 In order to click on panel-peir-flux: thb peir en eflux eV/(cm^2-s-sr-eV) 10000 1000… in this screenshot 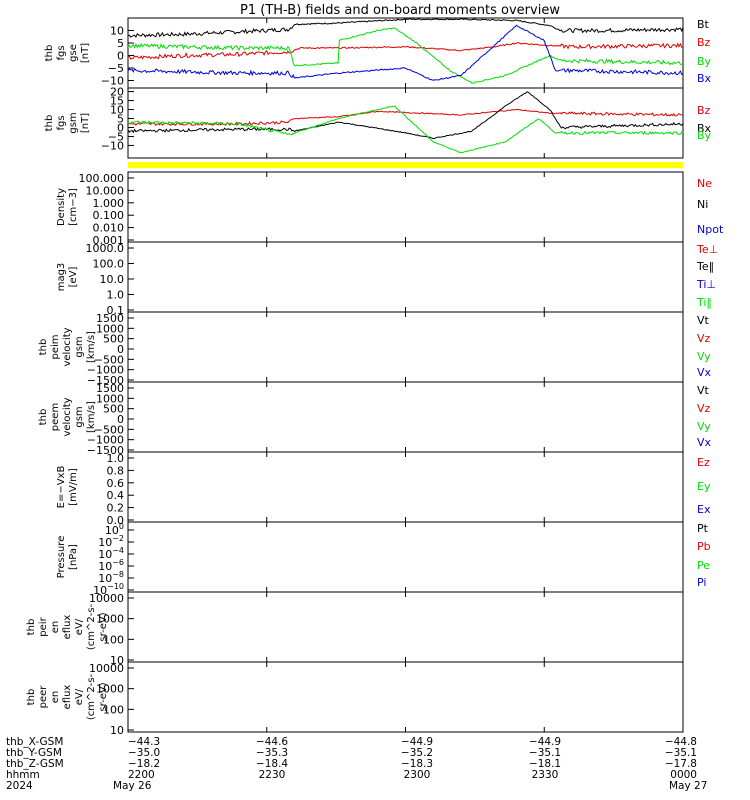, I will do `click(355, 629)`.